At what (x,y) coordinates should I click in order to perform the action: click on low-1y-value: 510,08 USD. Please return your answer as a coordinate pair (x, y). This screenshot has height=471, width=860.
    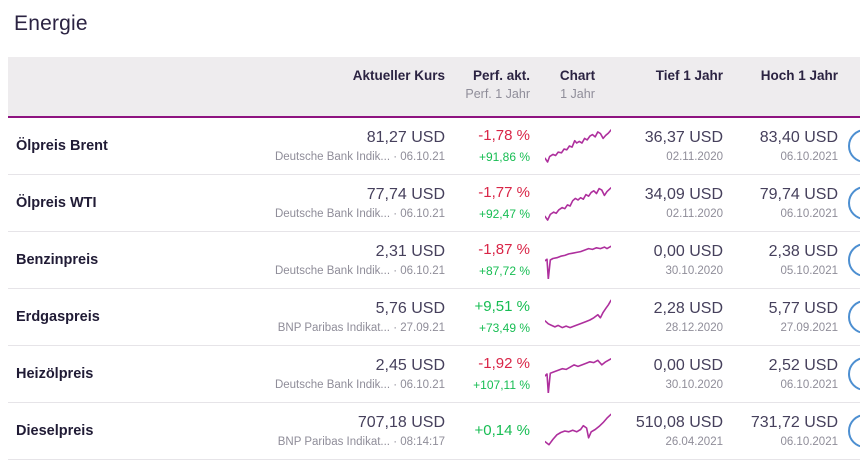
    Looking at the image, I should click on (679, 422).